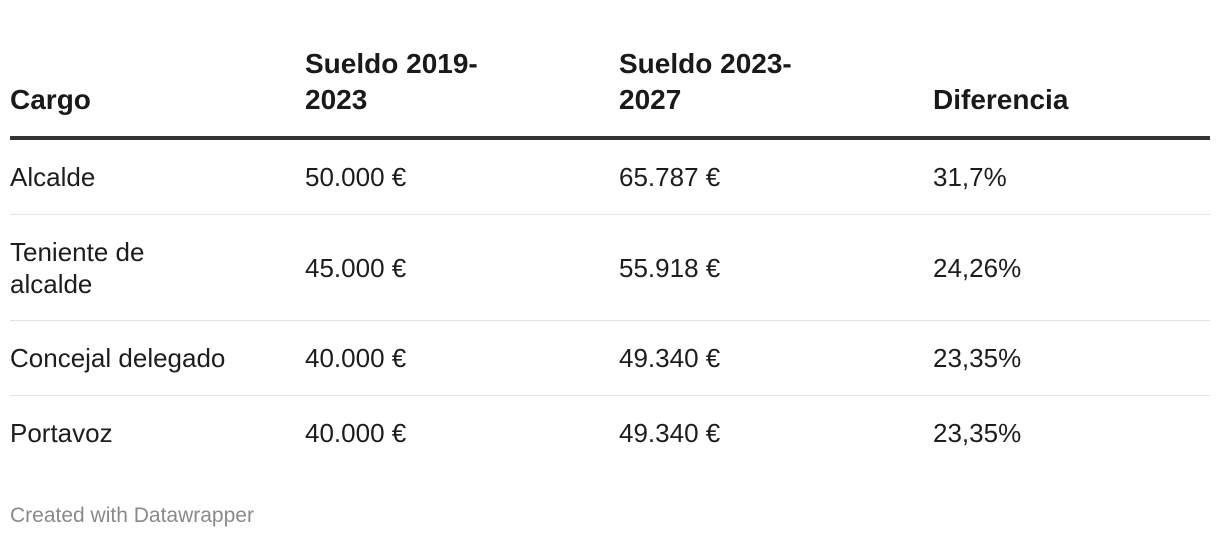 The image size is (1220, 540). Describe the element at coordinates (462, 176) in the screenshot. I see `cell-sueldo-2019: 50.000 €` at that location.